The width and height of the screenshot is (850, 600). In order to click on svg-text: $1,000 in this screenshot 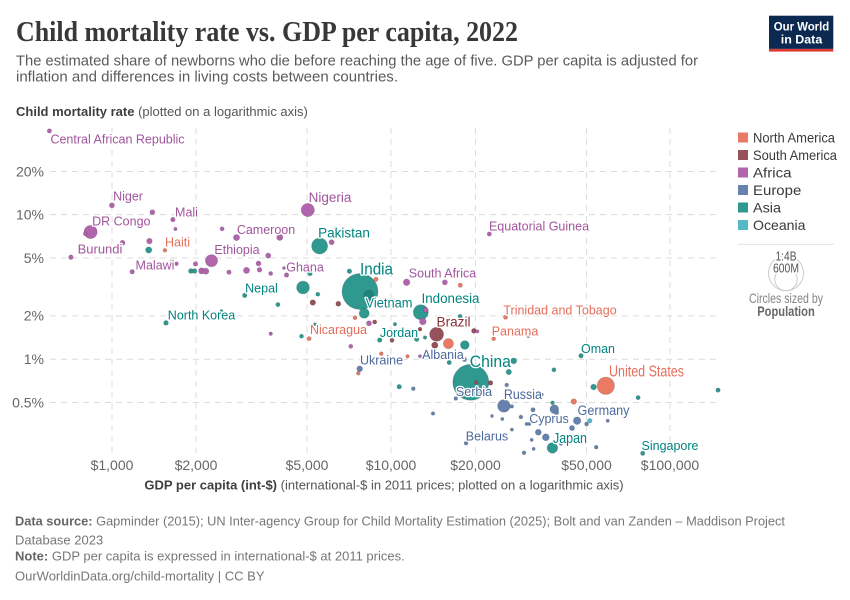, I will do `click(112, 465)`.